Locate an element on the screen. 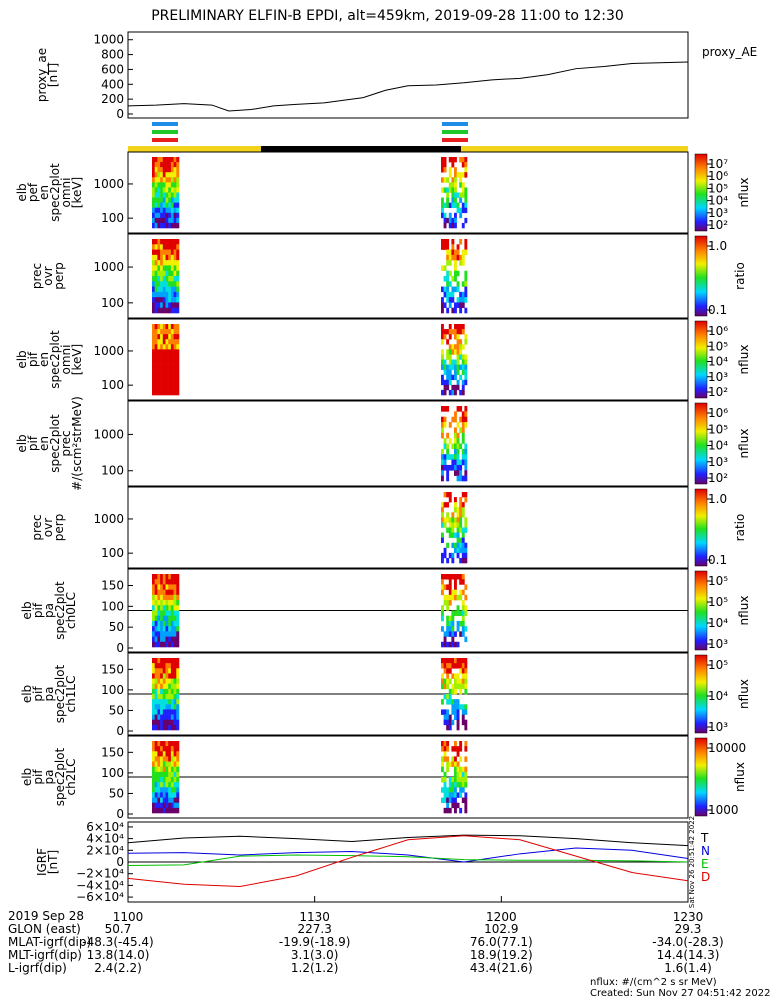 This screenshot has width=775, height=1000. ytick-label: 0 is located at coordinates (120, 814).